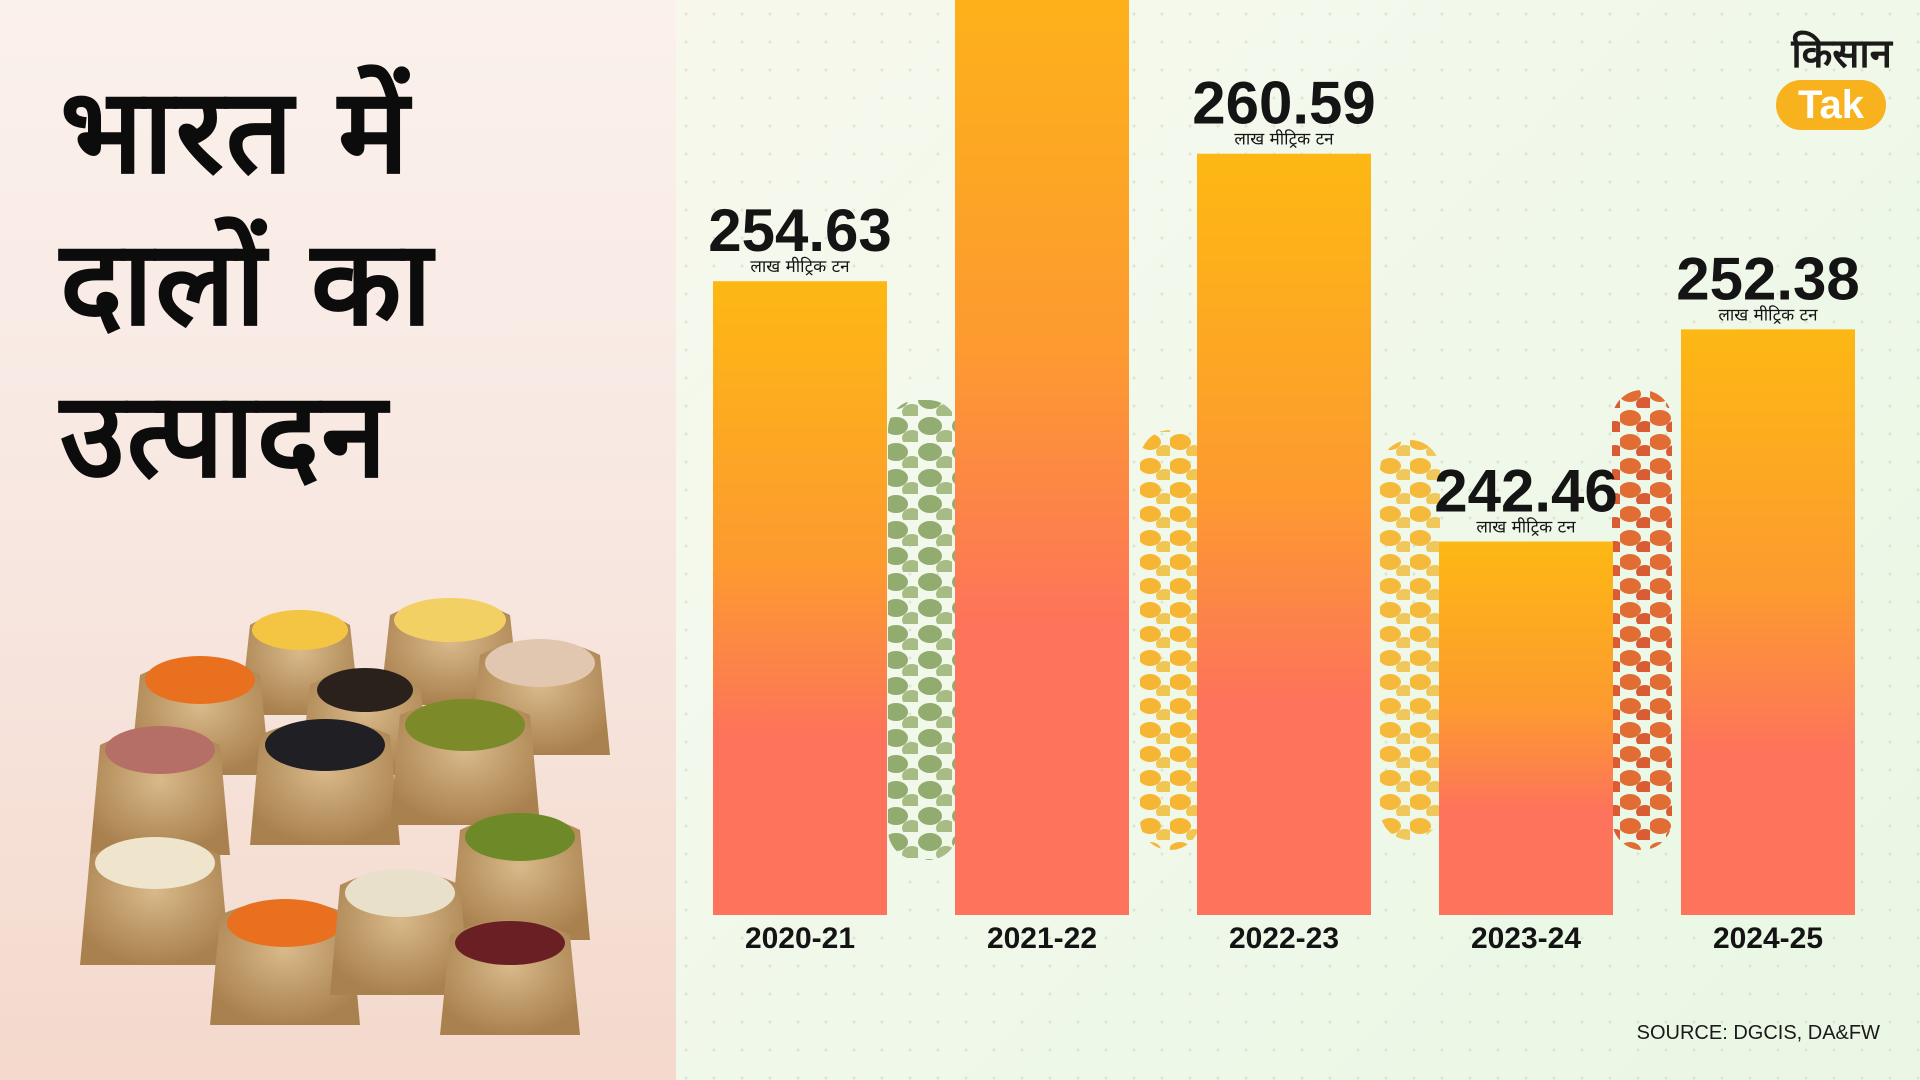 This screenshot has height=1080, width=1920. What do you see at coordinates (345, 816) in the screenshot?
I see `pulse-sacks-illustration` at bounding box center [345, 816].